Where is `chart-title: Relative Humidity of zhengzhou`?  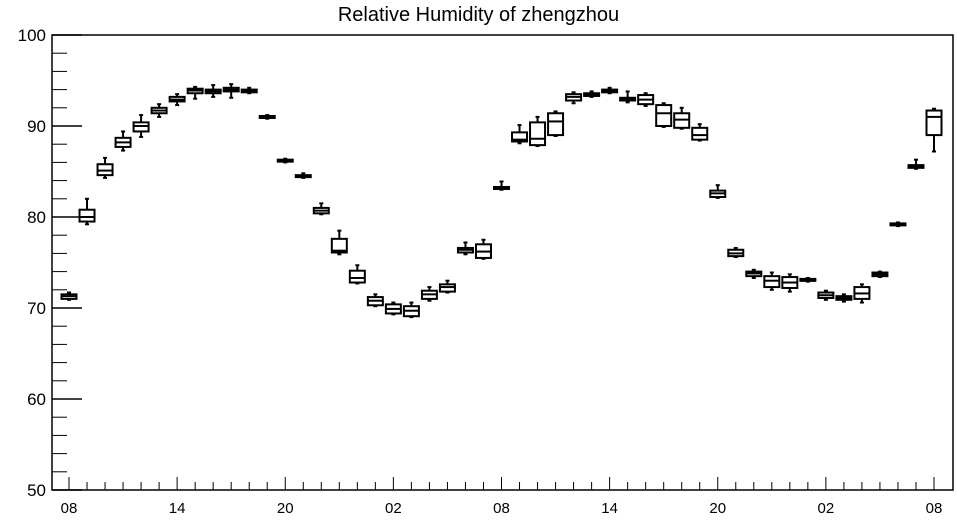 chart-title: Relative Humidity of zhengzhou is located at coordinates (478, 15).